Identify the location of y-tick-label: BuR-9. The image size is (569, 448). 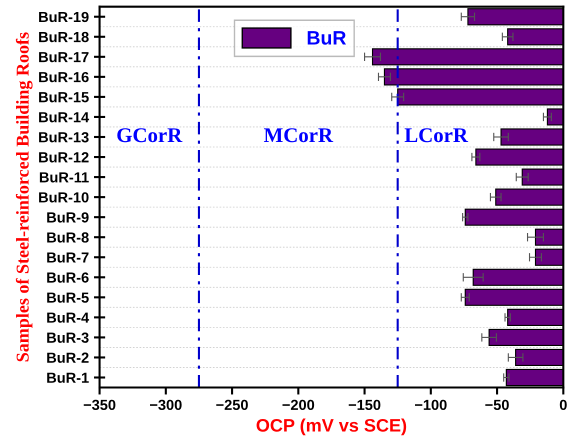
(68, 217).